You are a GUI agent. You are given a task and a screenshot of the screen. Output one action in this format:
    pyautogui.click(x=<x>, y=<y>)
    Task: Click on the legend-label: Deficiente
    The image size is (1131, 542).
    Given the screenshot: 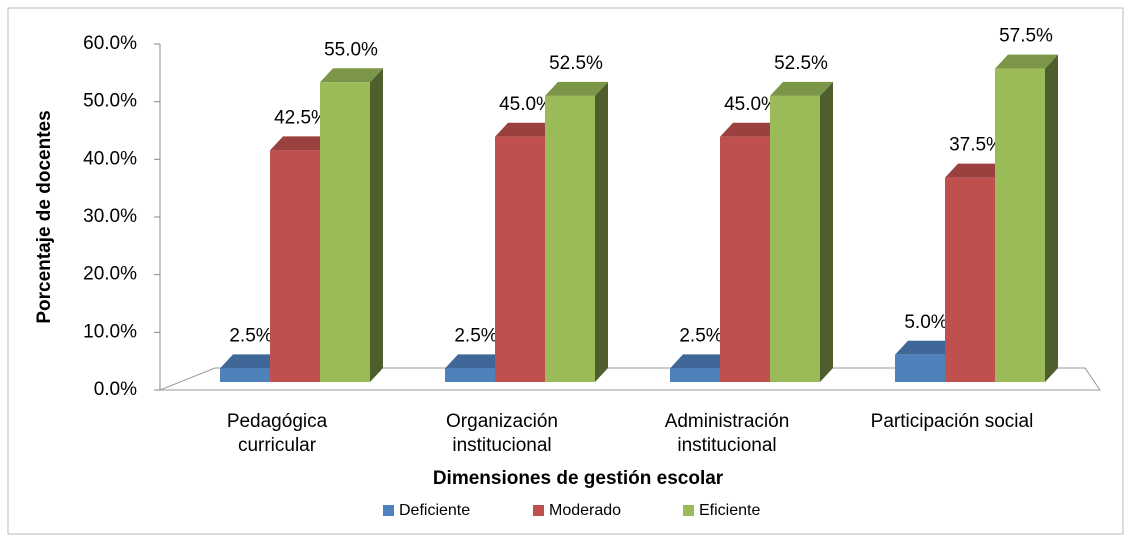 What is the action you would take?
    pyautogui.click(x=434, y=510)
    